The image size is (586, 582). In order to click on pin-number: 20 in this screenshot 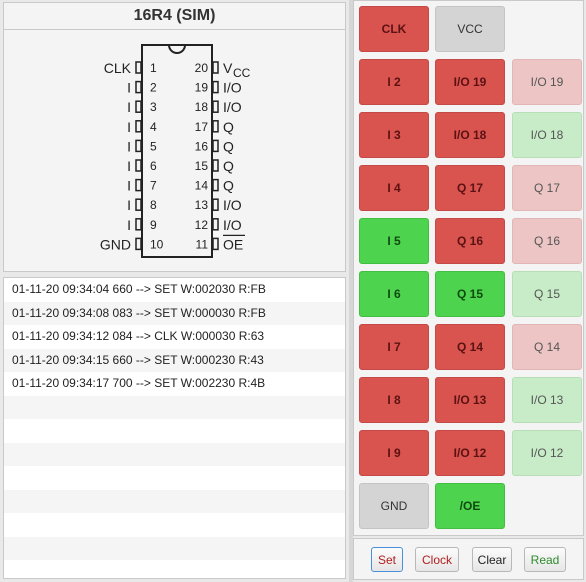, I will do `click(202, 68)`.